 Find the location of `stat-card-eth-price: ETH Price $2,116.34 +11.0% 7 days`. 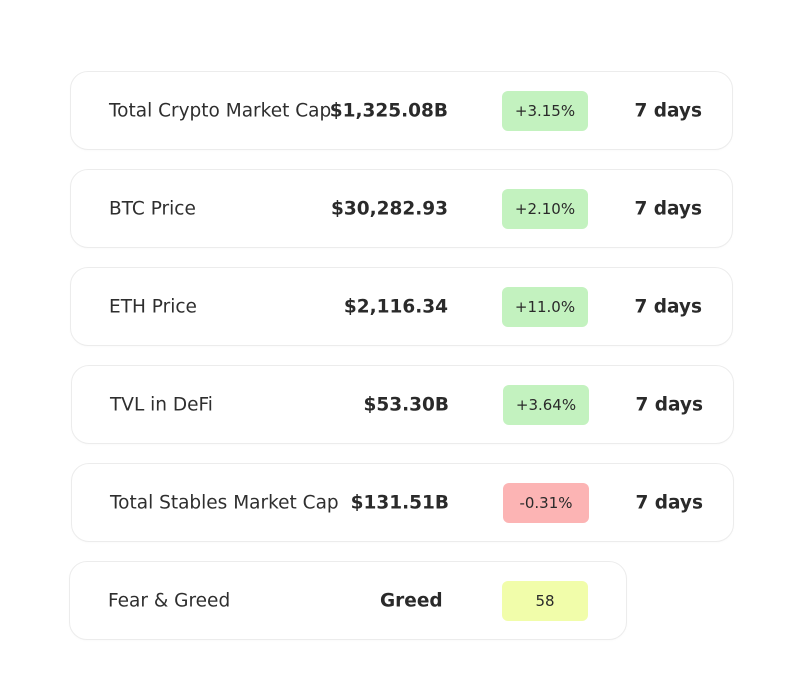

stat-card-eth-price: ETH Price $2,116.34 +11.0% 7 days is located at coordinates (401, 306).